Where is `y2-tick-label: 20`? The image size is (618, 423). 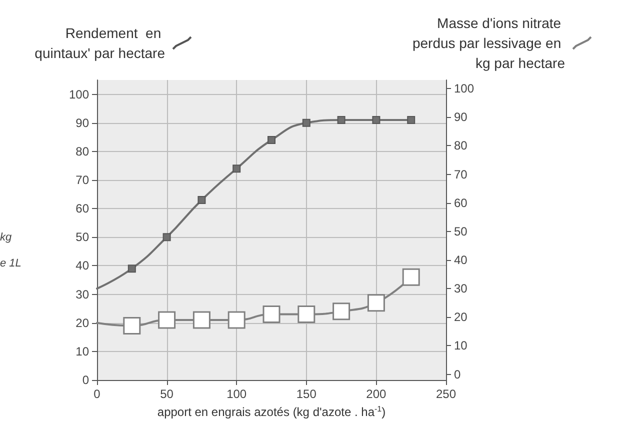 y2-tick-label: 20 is located at coordinates (461, 317).